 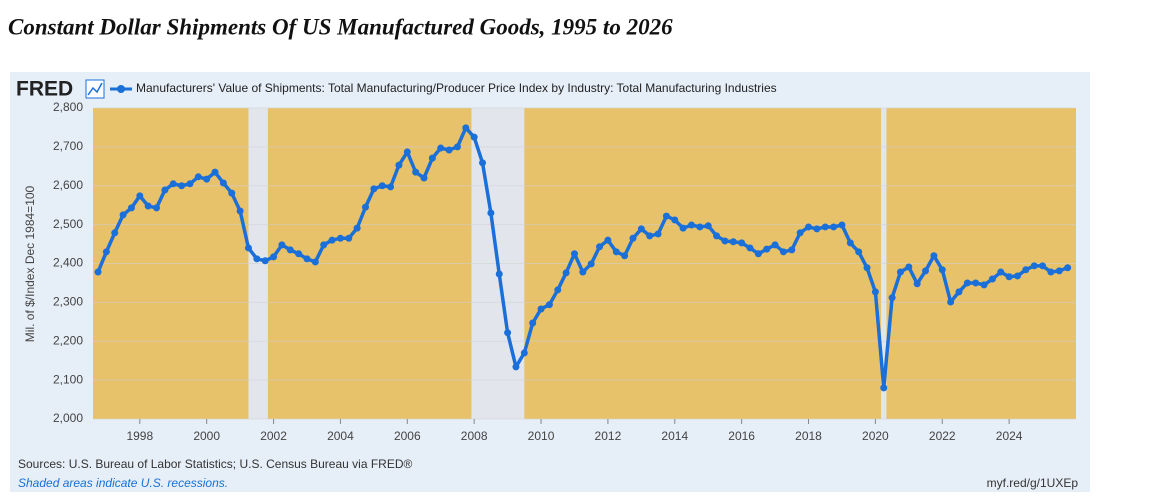 I want to click on recession-note: Shaded areas indicate U.S. recessions., so click(x=123, y=483).